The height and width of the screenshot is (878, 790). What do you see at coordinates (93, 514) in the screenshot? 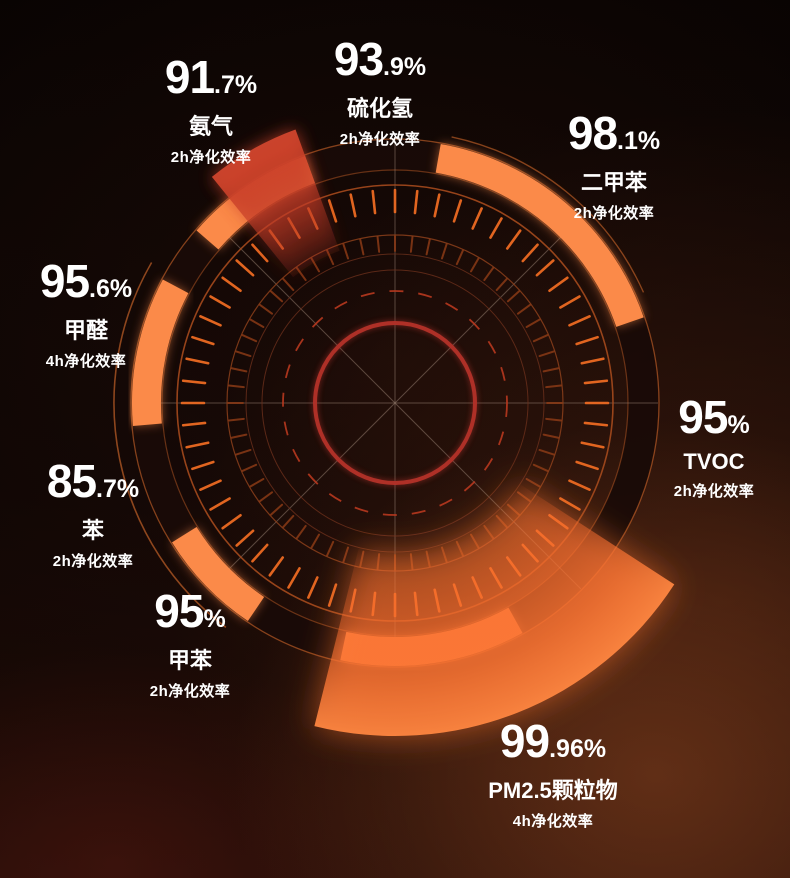
I see `pollutant-label-benzene: 85.7% 苯 2h净化效率` at bounding box center [93, 514].